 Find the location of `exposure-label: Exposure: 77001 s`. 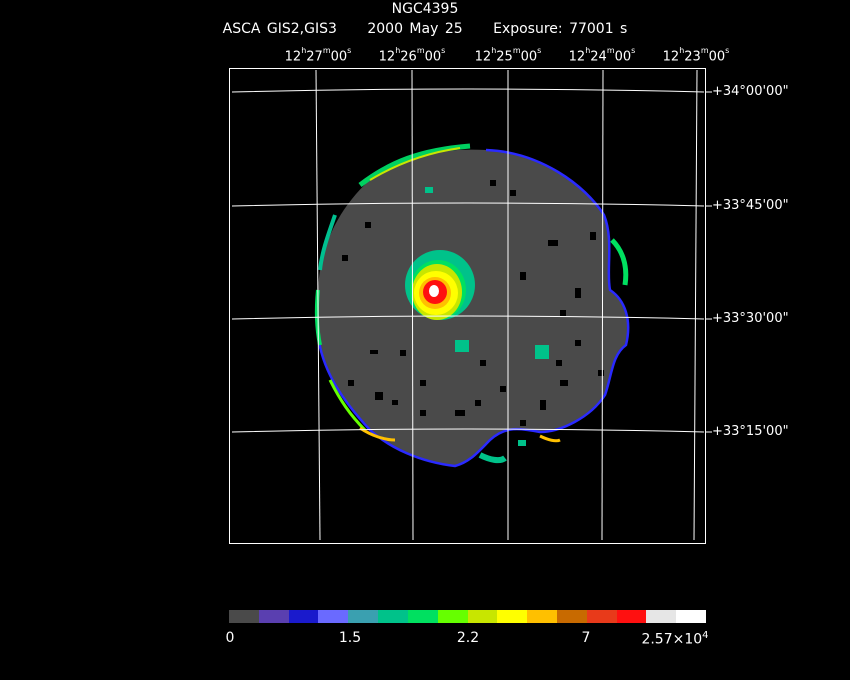

exposure-label: Exposure: 77001 s is located at coordinates (560, 29).